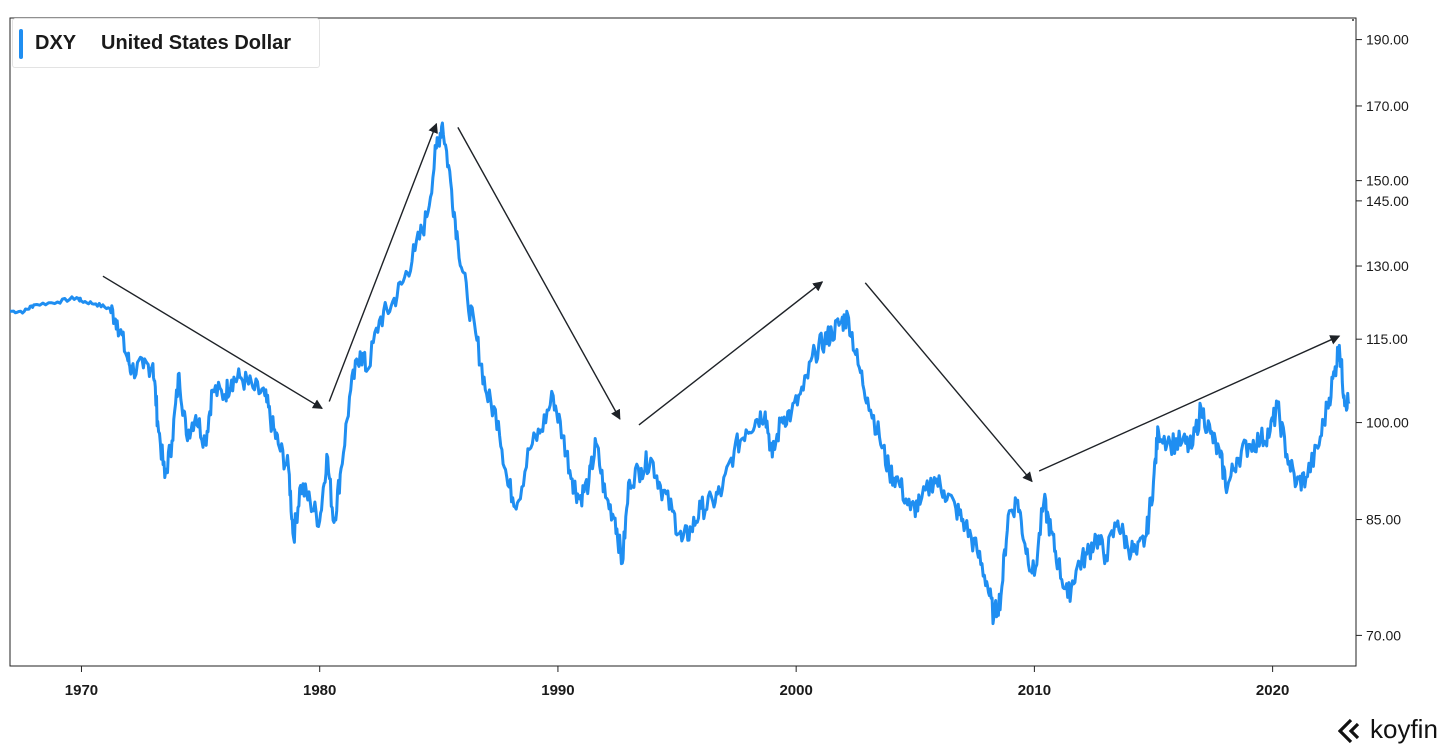 This screenshot has height=752, width=1456. What do you see at coordinates (1387, 40) in the screenshot?
I see `y-tick-label: 190.00` at bounding box center [1387, 40].